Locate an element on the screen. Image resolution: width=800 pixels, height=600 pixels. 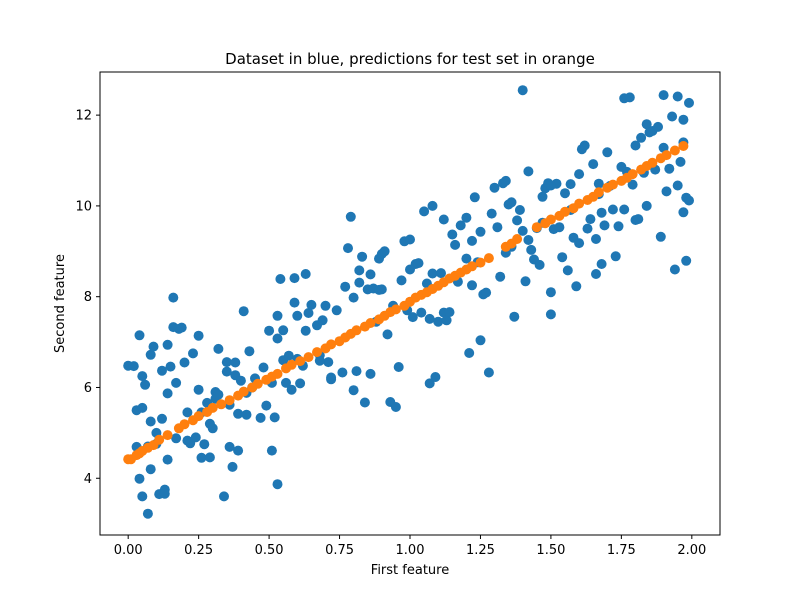
y-tick-label: 8 is located at coordinates (88, 297).